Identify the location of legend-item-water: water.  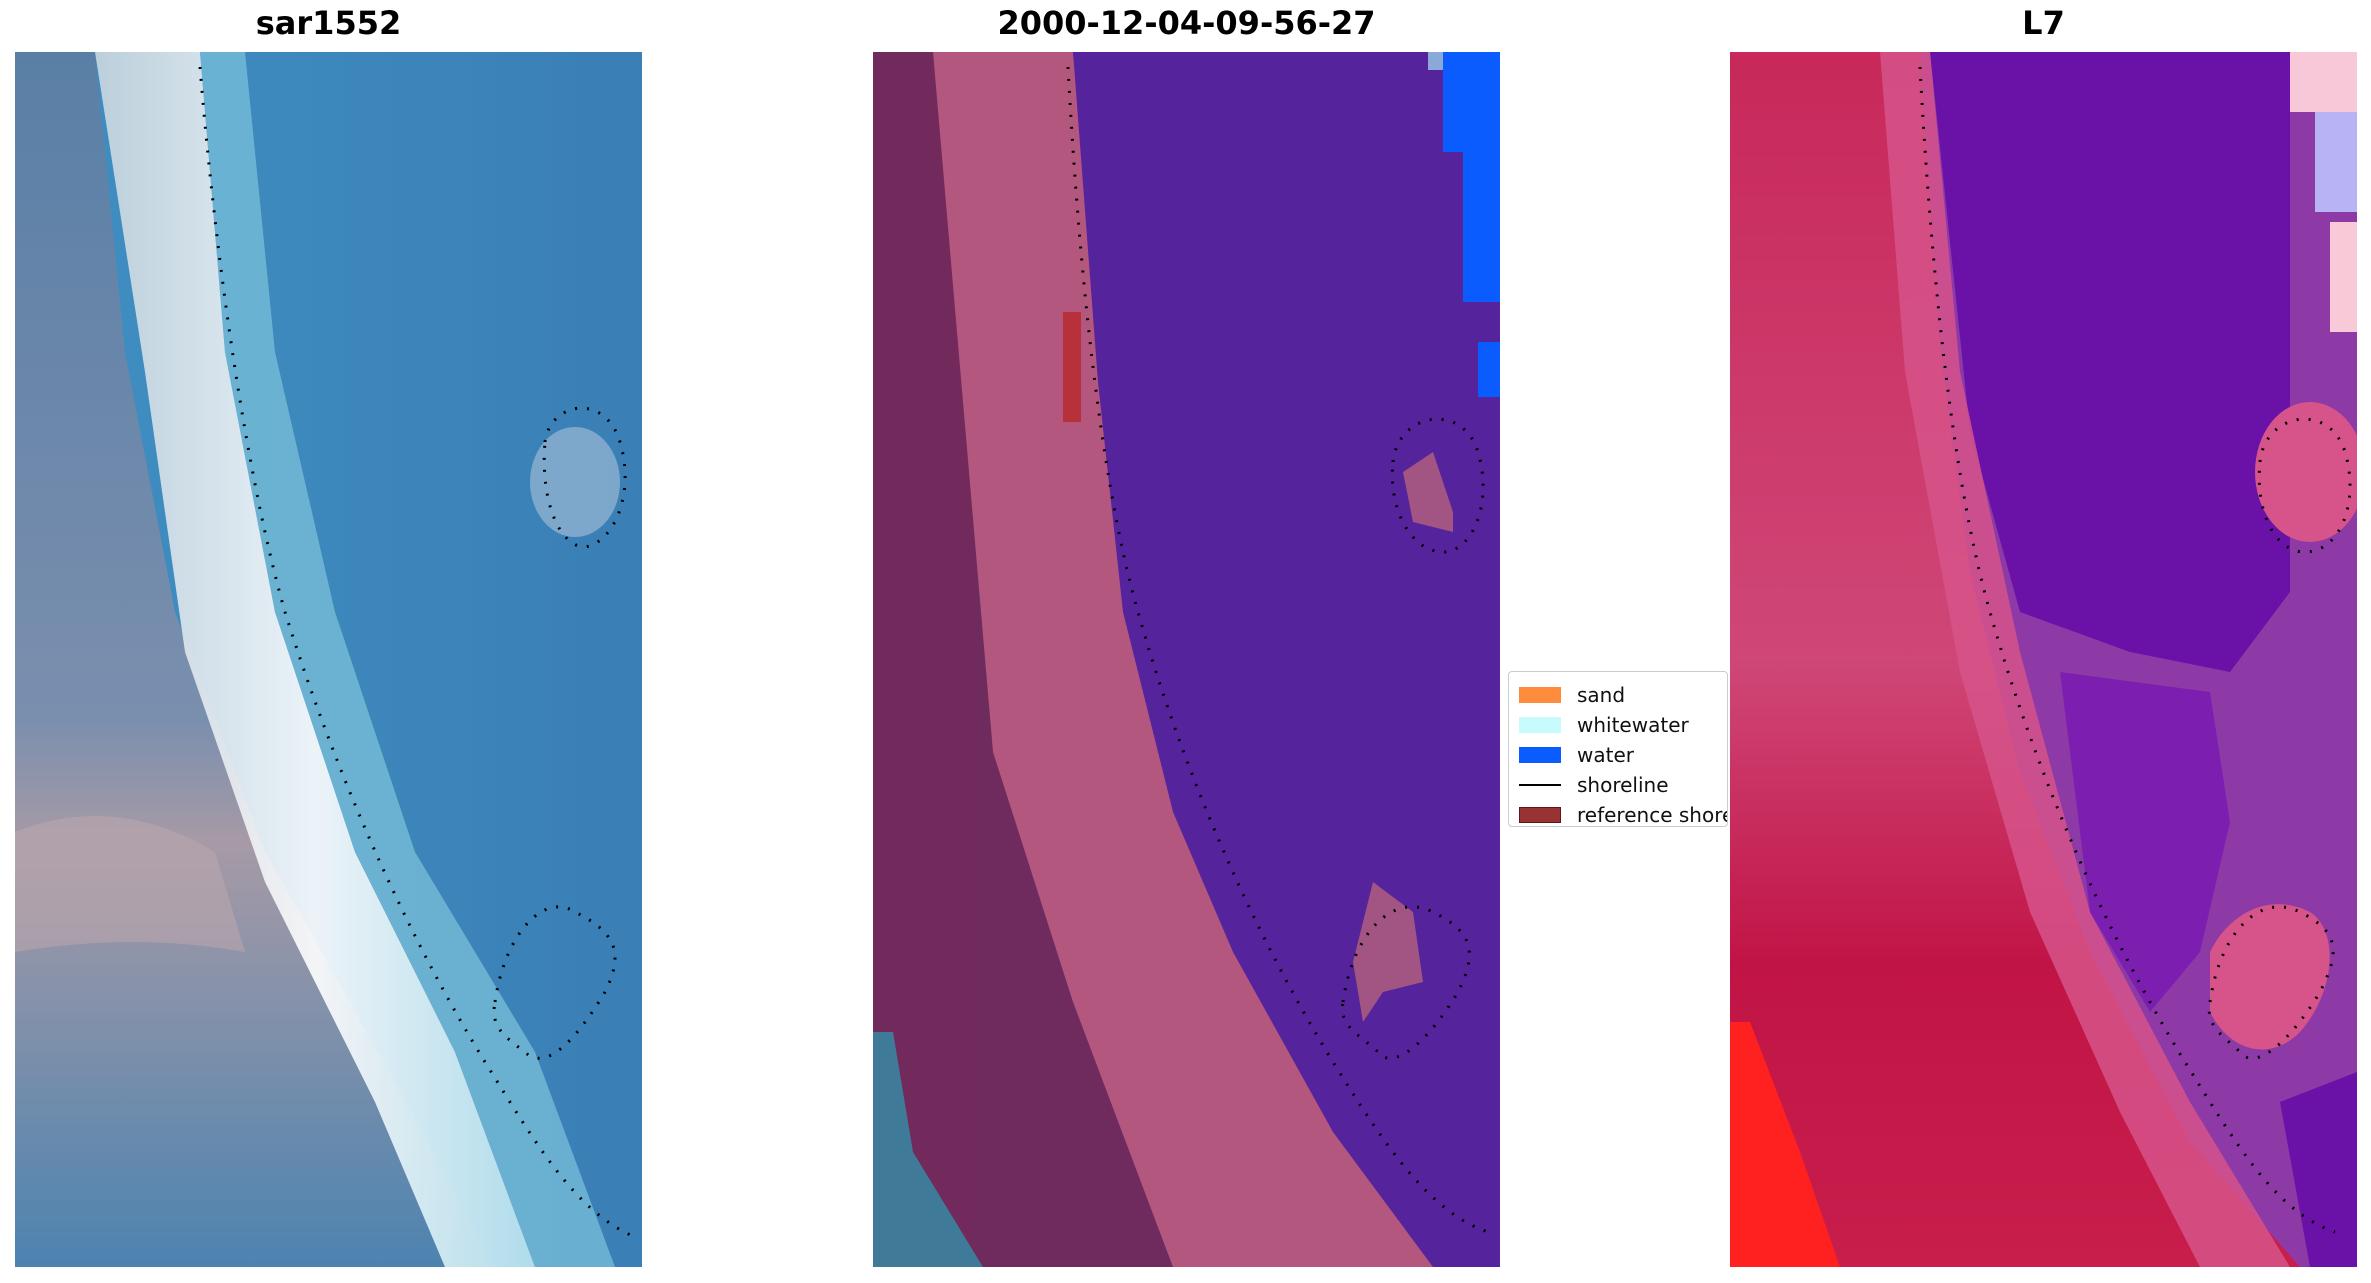
(1618, 755).